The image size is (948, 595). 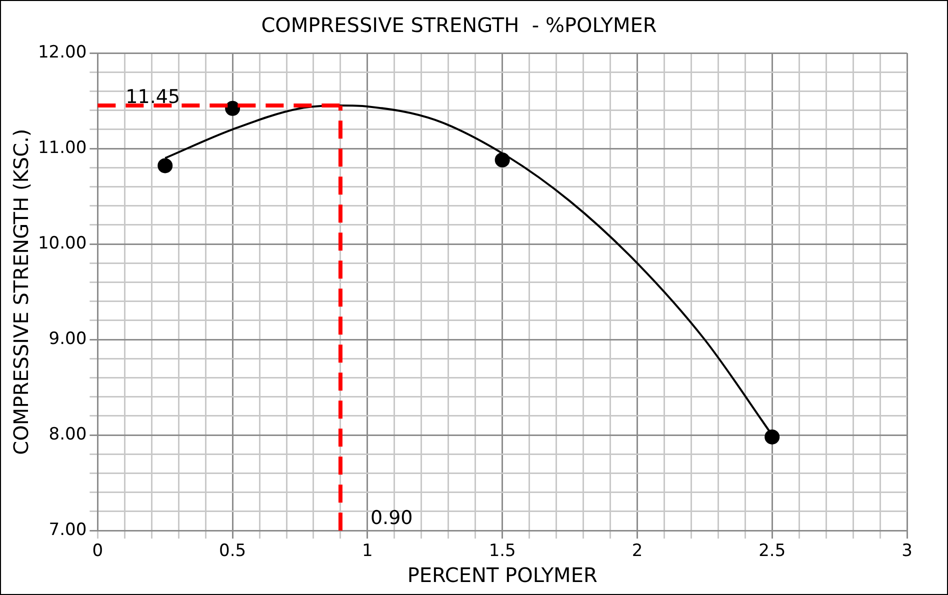 I want to click on x-tick-label: 0, so click(x=98, y=551).